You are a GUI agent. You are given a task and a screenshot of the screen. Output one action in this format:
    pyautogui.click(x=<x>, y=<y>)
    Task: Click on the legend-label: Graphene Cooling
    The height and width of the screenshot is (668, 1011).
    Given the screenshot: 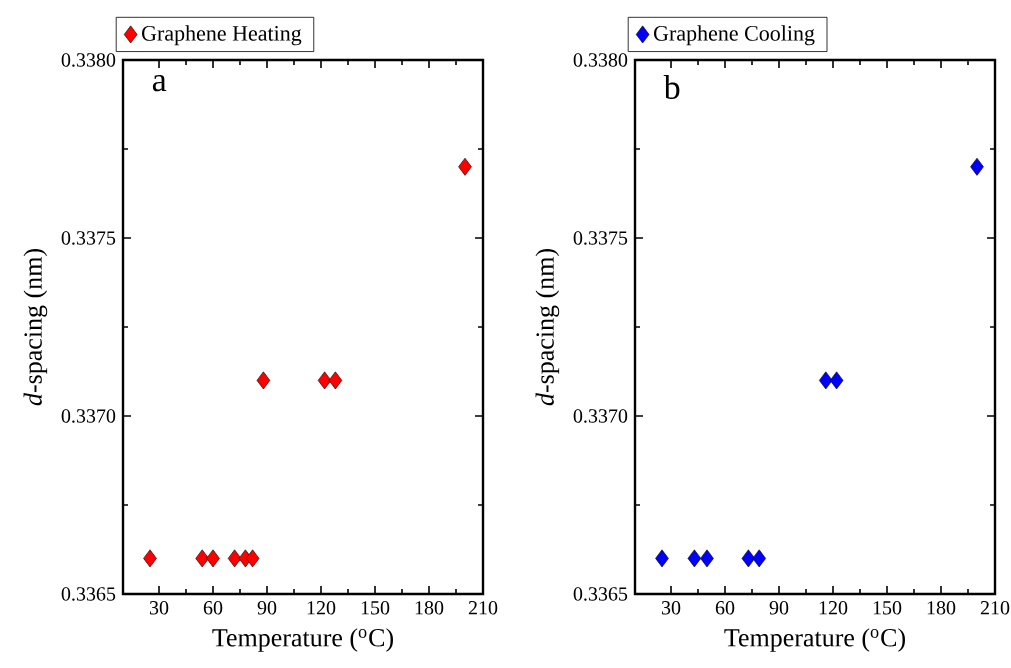 What is the action you would take?
    pyautogui.click(x=734, y=35)
    